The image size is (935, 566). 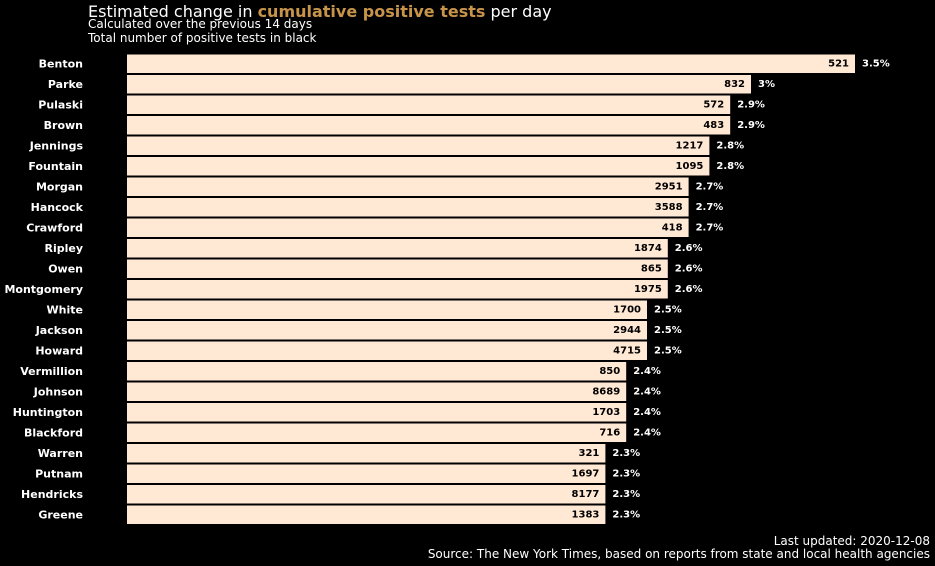 What do you see at coordinates (48, 412) in the screenshot?
I see `category-label: Huntington` at bounding box center [48, 412].